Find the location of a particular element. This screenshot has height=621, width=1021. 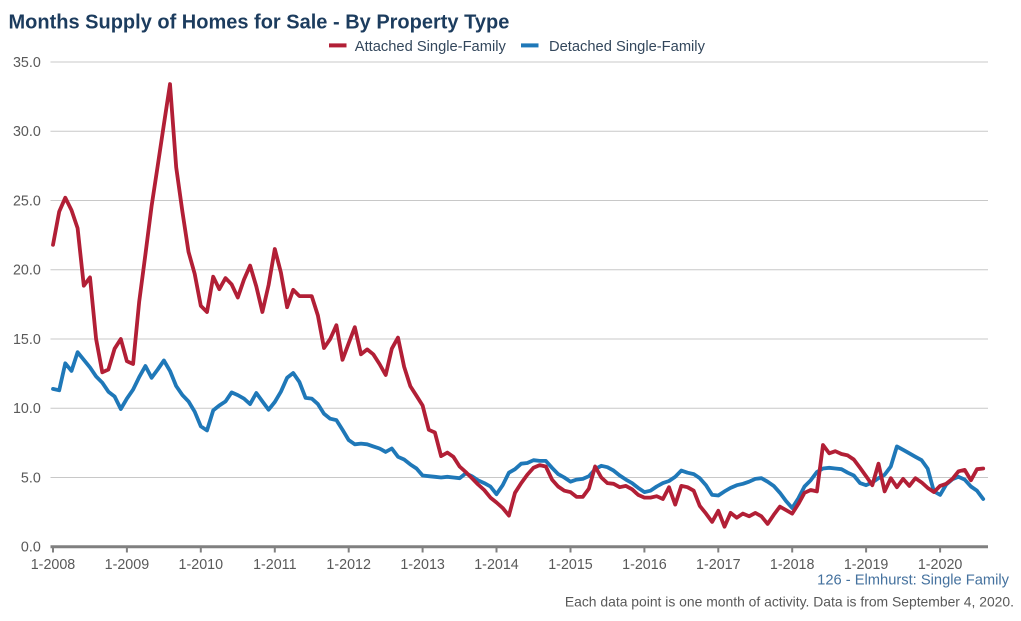

svg-text: 1-2015 is located at coordinates (570, 565).